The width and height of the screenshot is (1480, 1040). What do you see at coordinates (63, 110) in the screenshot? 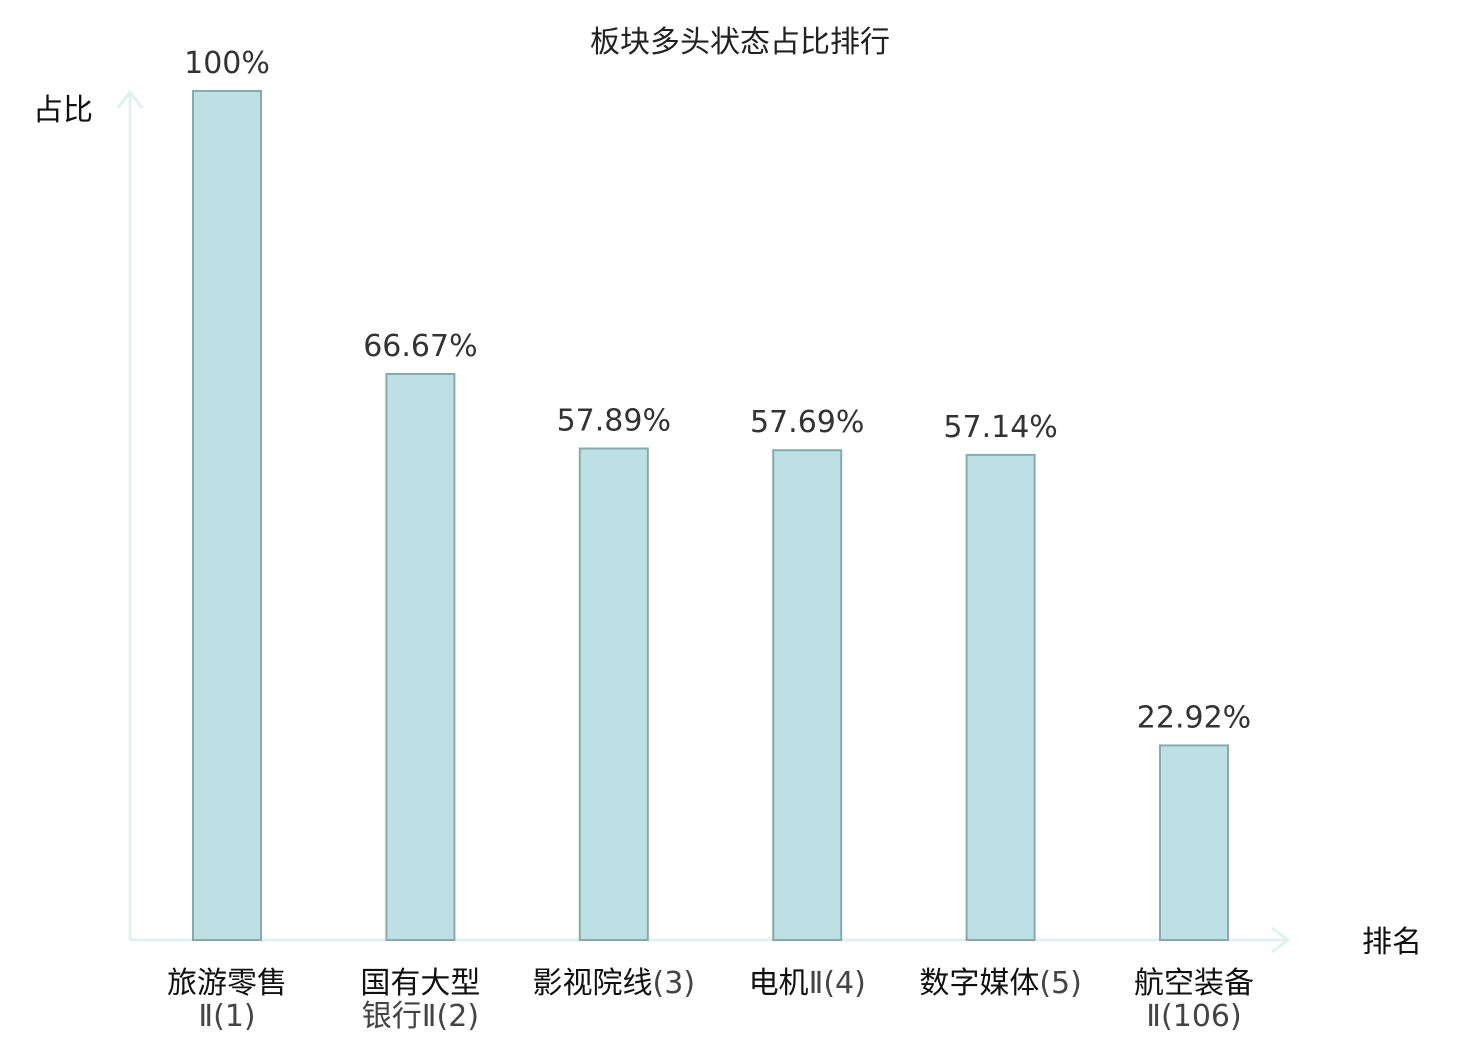
I see `y-axis-label: 占比` at bounding box center [63, 110].